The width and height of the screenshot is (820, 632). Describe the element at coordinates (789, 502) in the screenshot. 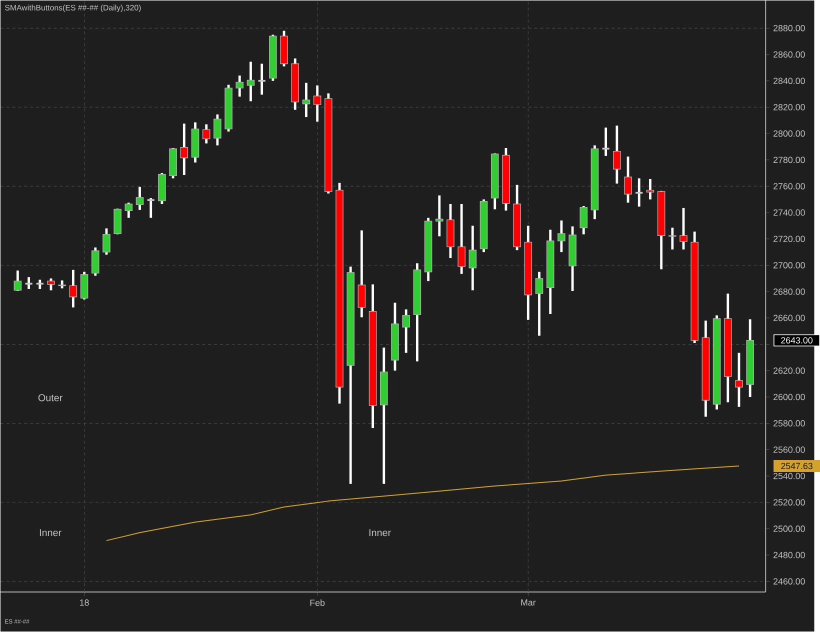

I see `y-tick-label: 2520.00` at that location.